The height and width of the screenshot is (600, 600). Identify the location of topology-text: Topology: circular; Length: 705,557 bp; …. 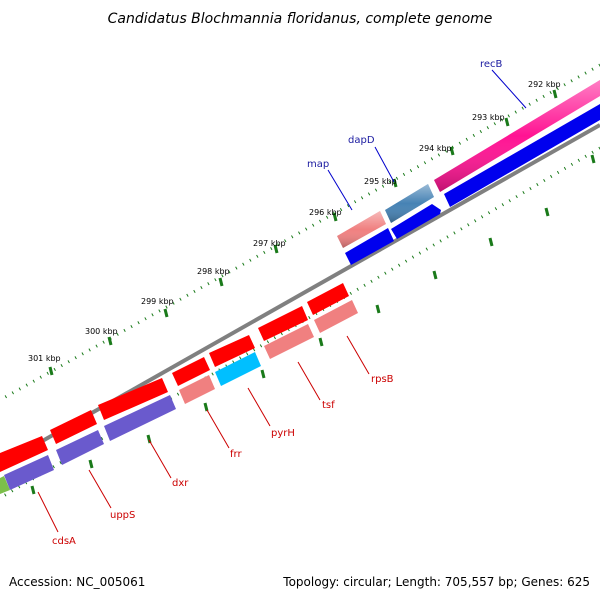
(436, 582).